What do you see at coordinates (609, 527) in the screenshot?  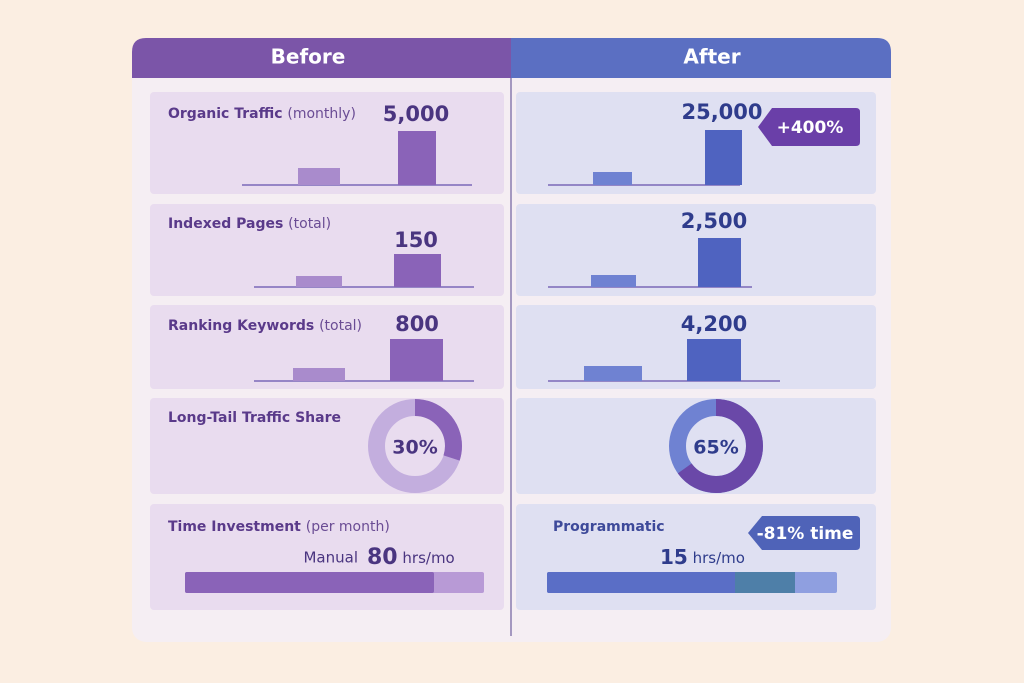 I see `method: Programmatic` at bounding box center [609, 527].